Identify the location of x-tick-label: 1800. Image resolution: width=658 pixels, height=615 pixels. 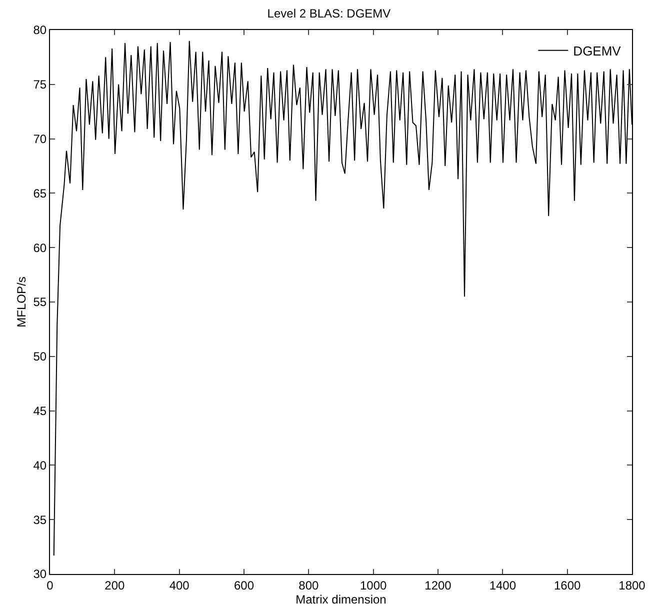
(632, 585).